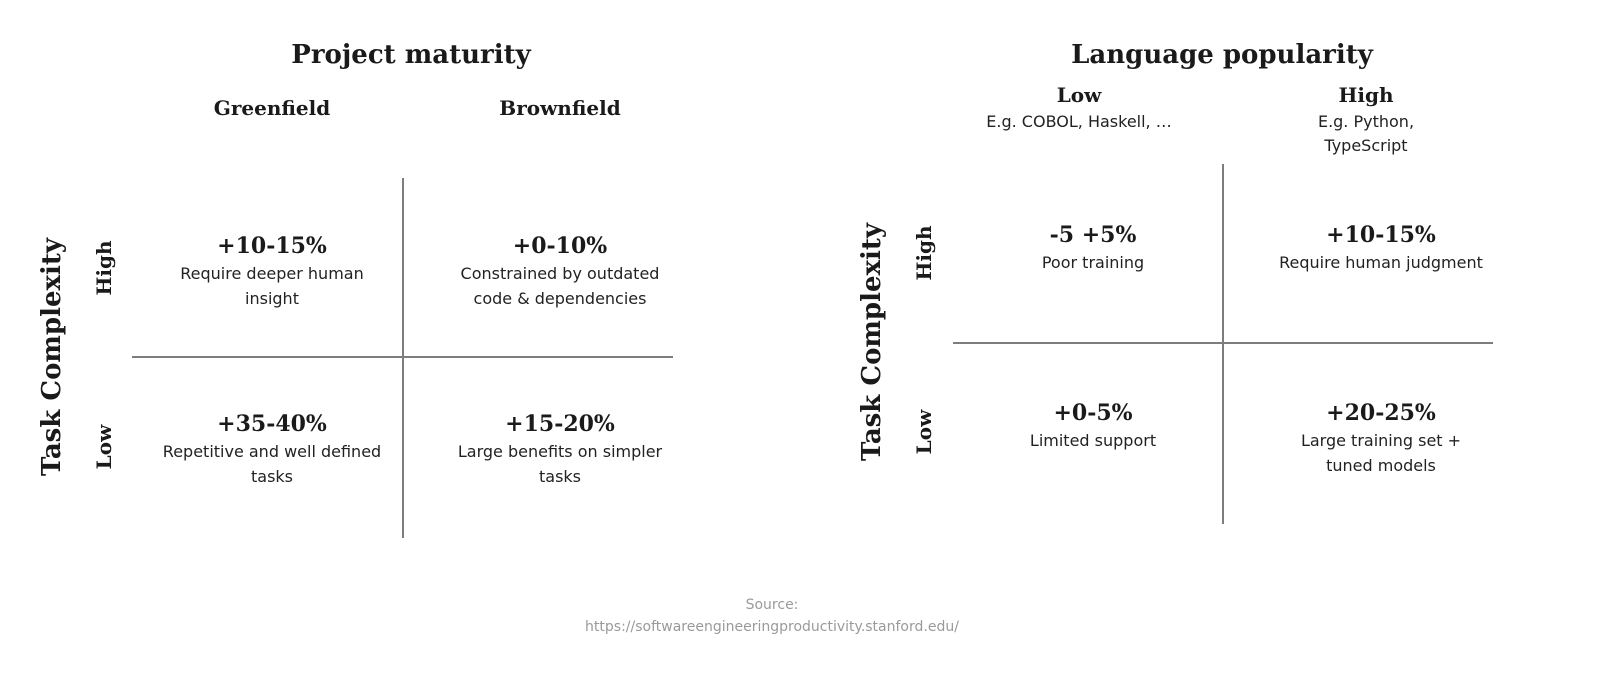  Describe the element at coordinates (872, 342) in the screenshot. I see `right-y-axis-title: Task Complexity` at that location.